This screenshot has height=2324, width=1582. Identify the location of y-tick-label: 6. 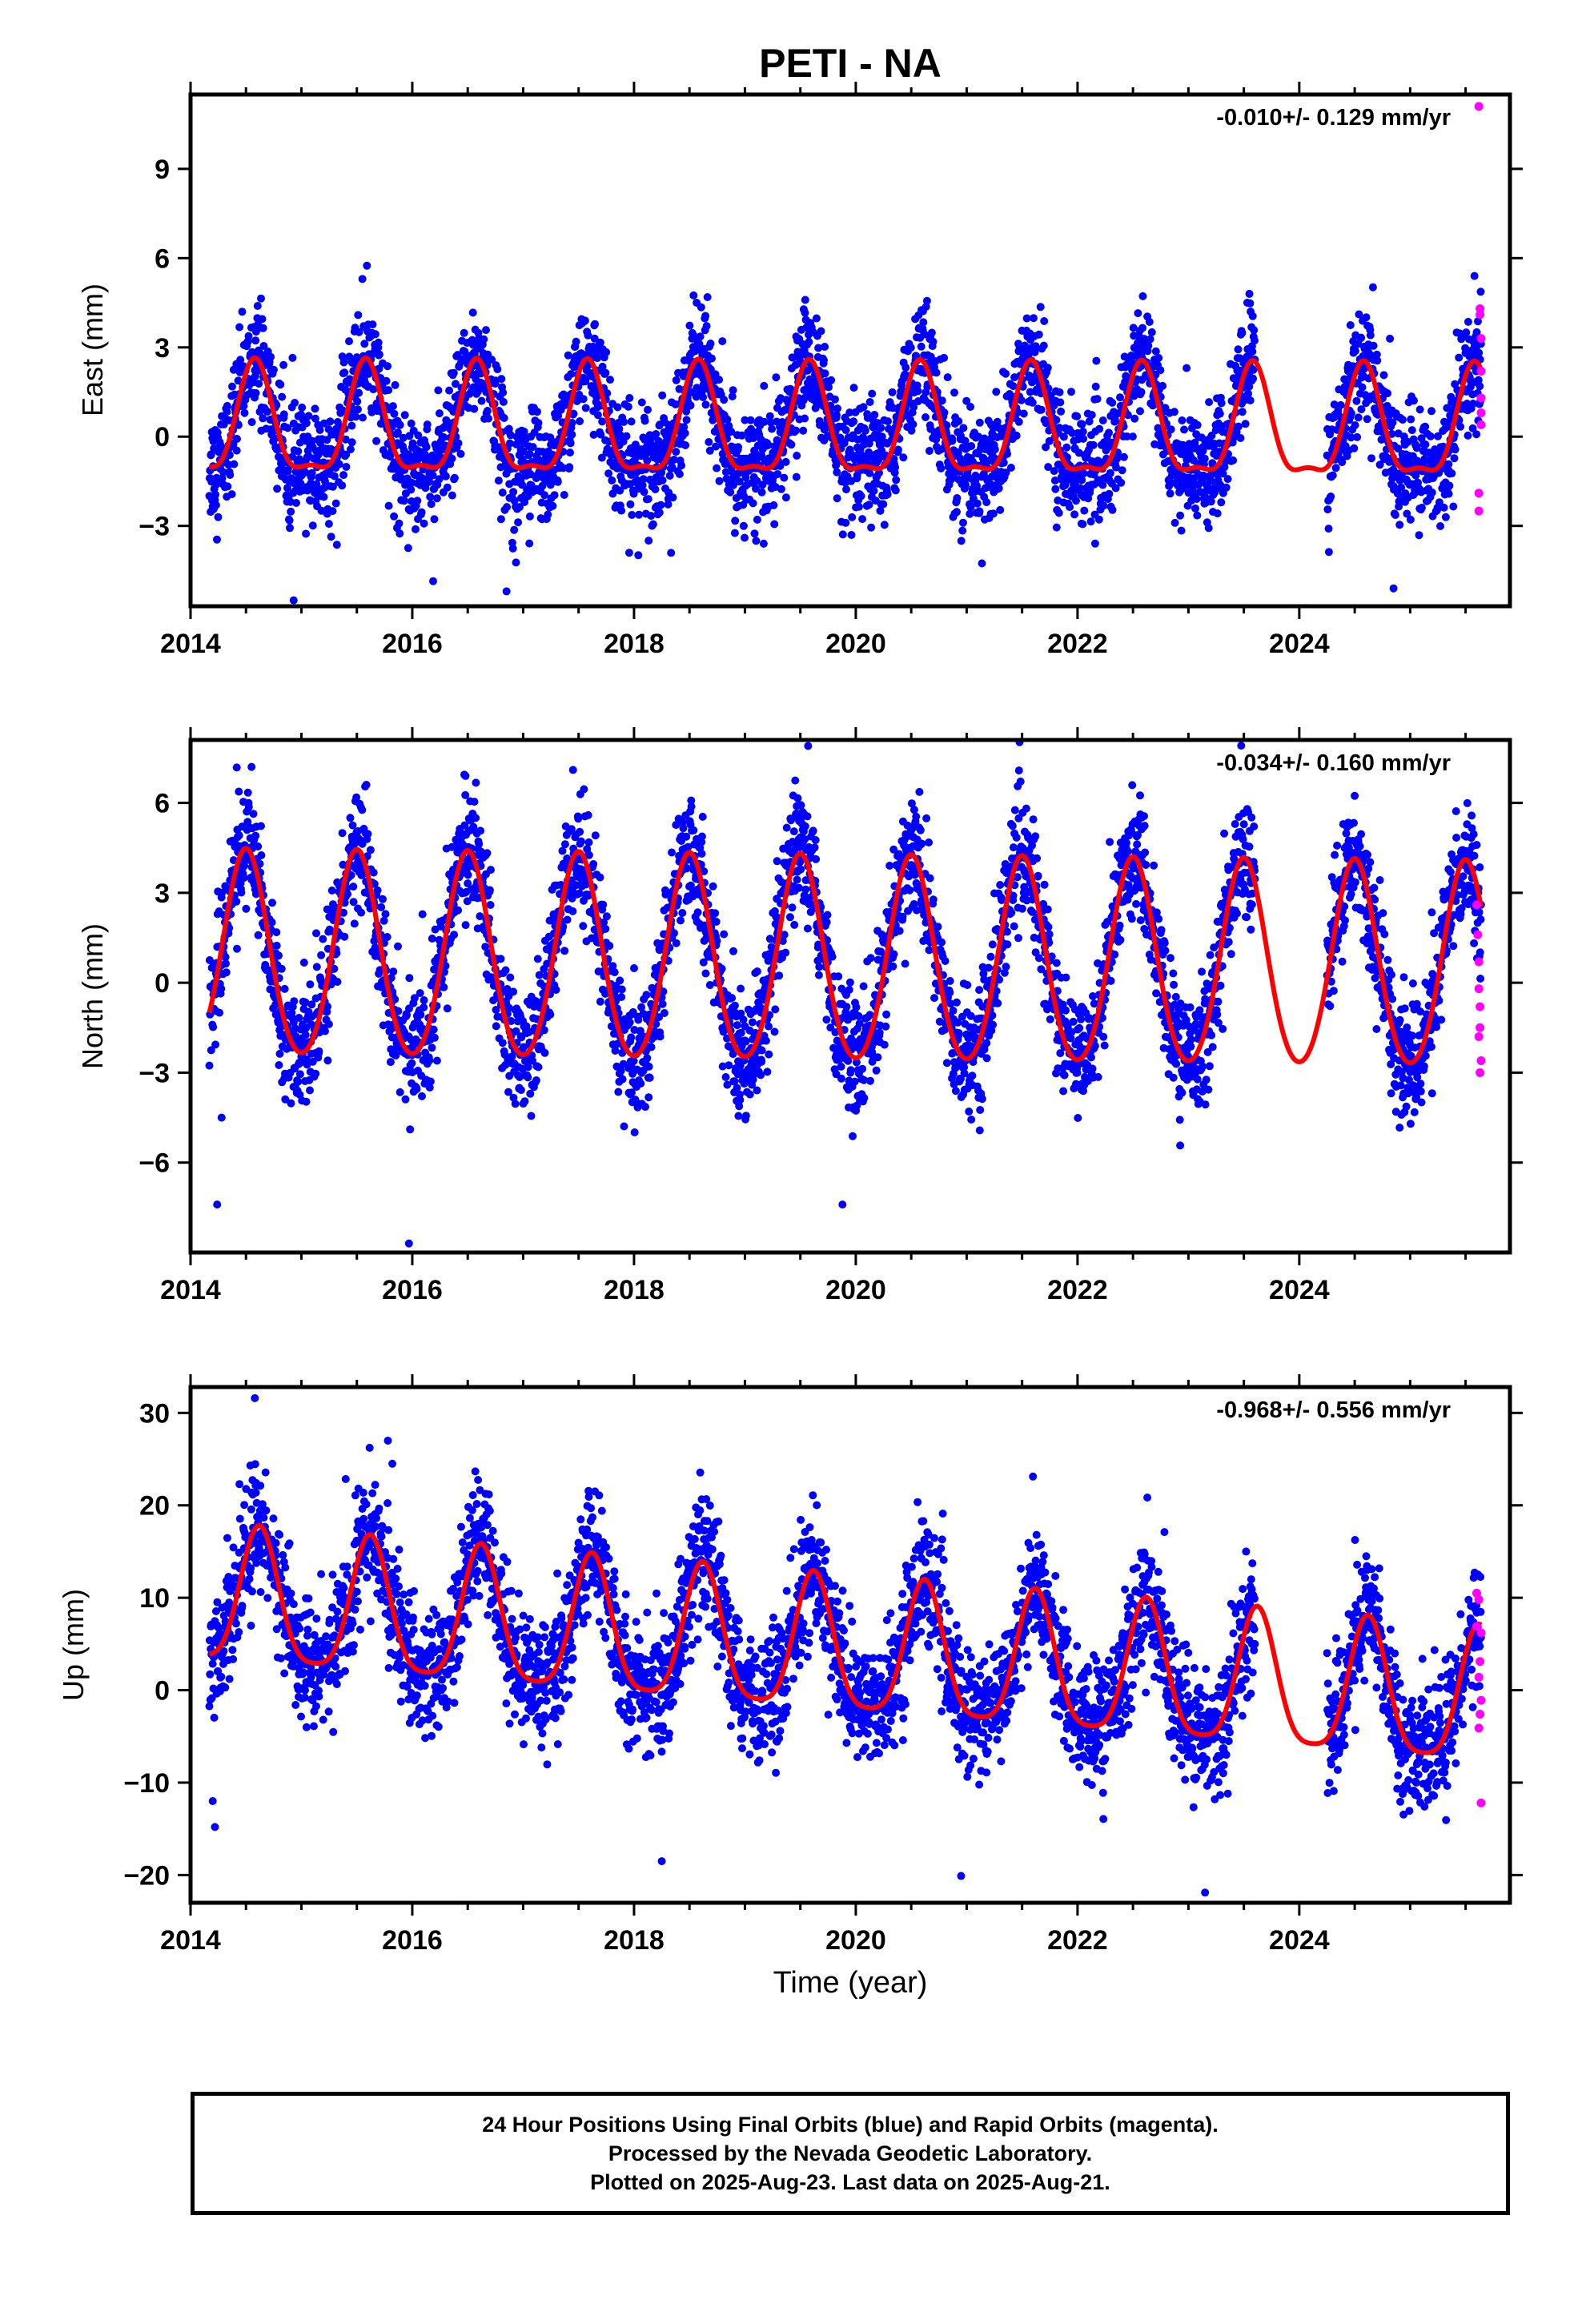
(162, 258).